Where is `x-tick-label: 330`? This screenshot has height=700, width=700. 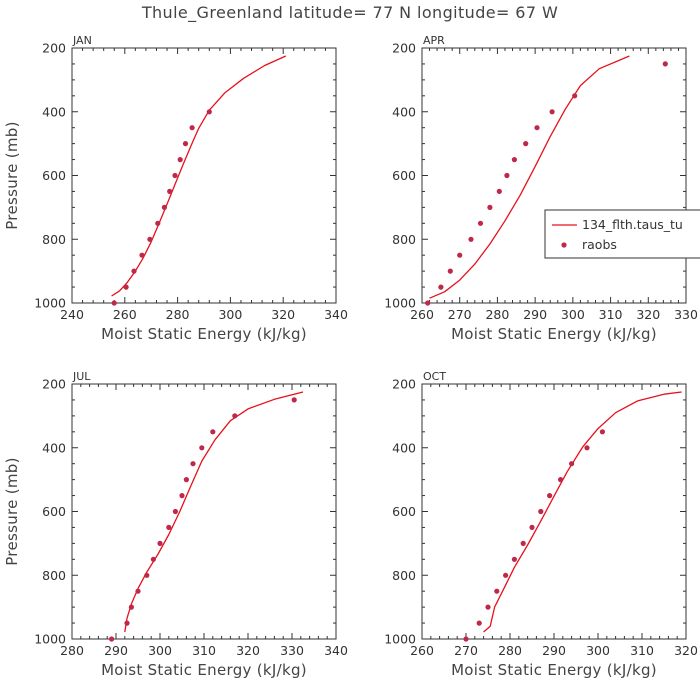 x-tick-label: 330 is located at coordinates (686, 314).